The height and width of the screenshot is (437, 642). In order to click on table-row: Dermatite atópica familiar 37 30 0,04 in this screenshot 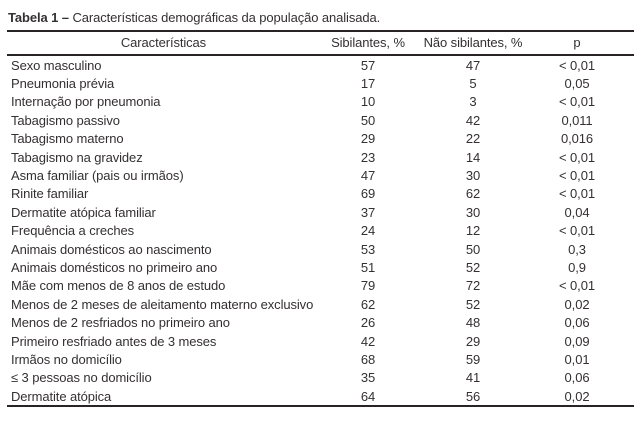, I will do `click(320, 212)`.